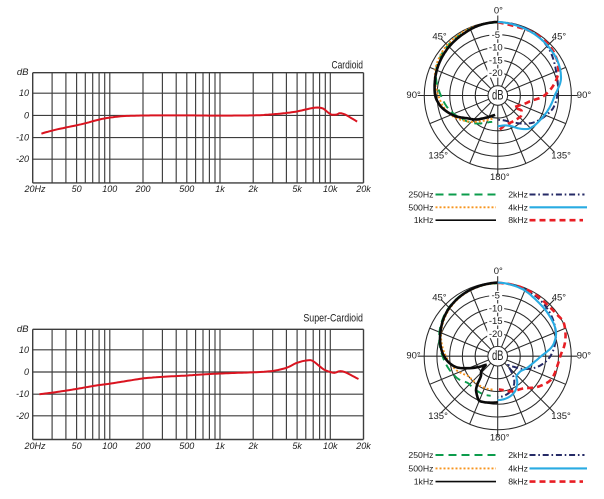 The width and height of the screenshot is (604, 499). What do you see at coordinates (348, 65) in the screenshot?
I see `svg-text: Cardioid` at bounding box center [348, 65].